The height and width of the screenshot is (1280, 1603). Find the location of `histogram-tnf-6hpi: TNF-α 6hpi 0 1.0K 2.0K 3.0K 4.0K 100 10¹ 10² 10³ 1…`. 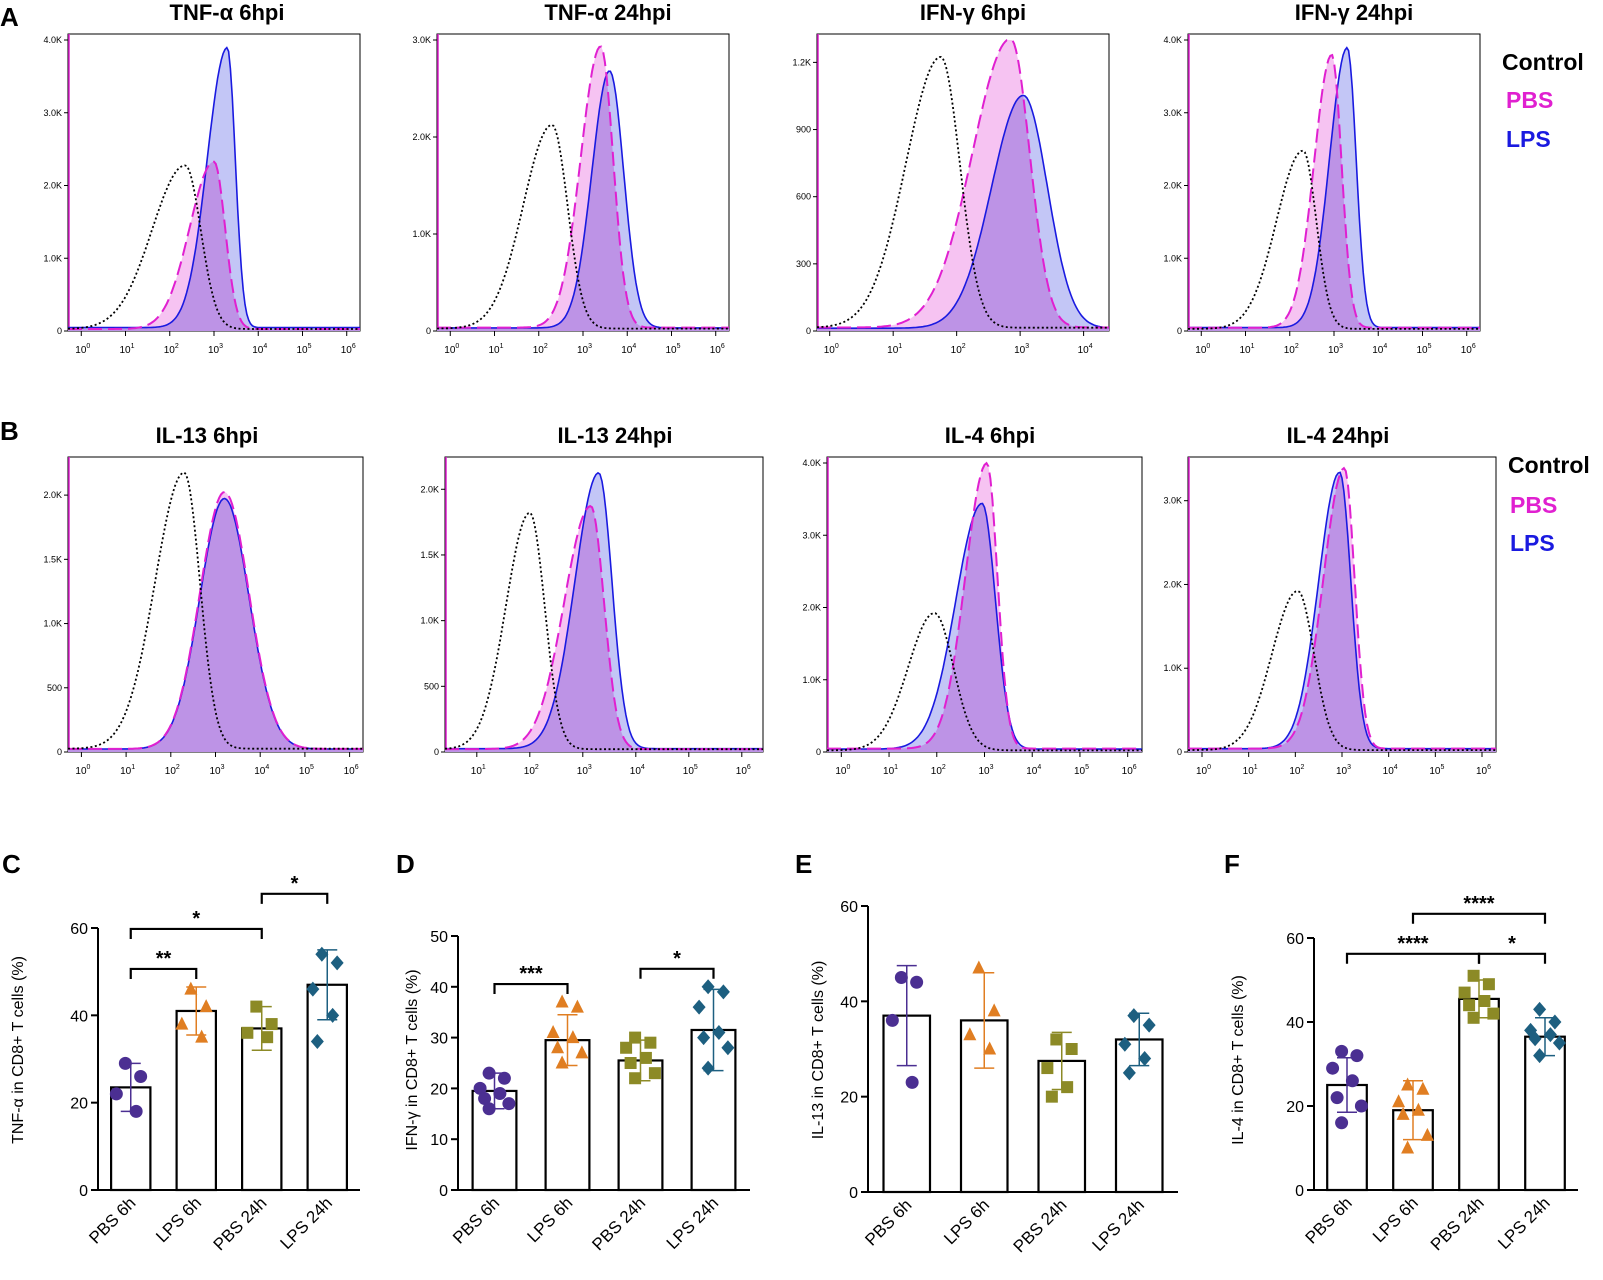

histogram-tnf-6hpi: TNF-α 6hpi 0 1.0K 2.0K 3.0K 4.0K 100 10¹ 10² 10³ 1… is located at coordinates (202, 178).